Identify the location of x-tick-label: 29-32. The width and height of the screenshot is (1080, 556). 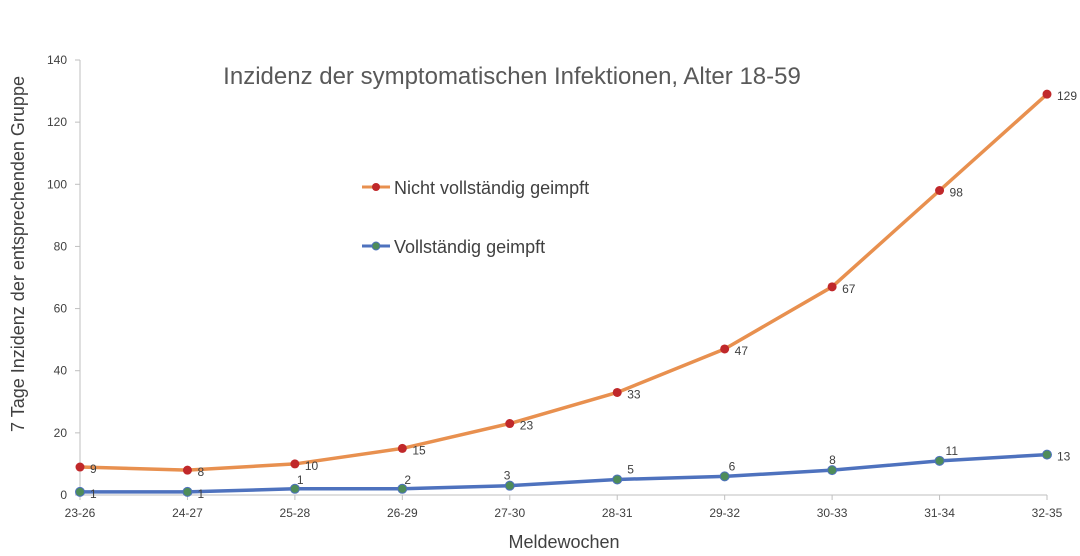
(724, 513).